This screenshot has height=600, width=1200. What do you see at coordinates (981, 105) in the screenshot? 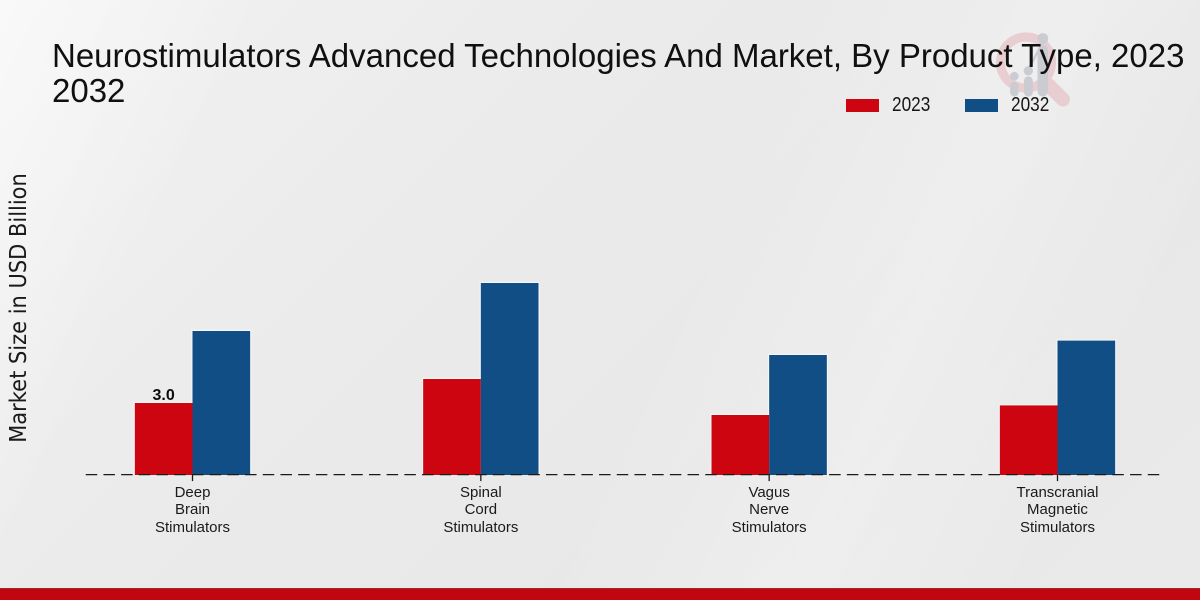
I see `legend-swatch-2032` at bounding box center [981, 105].